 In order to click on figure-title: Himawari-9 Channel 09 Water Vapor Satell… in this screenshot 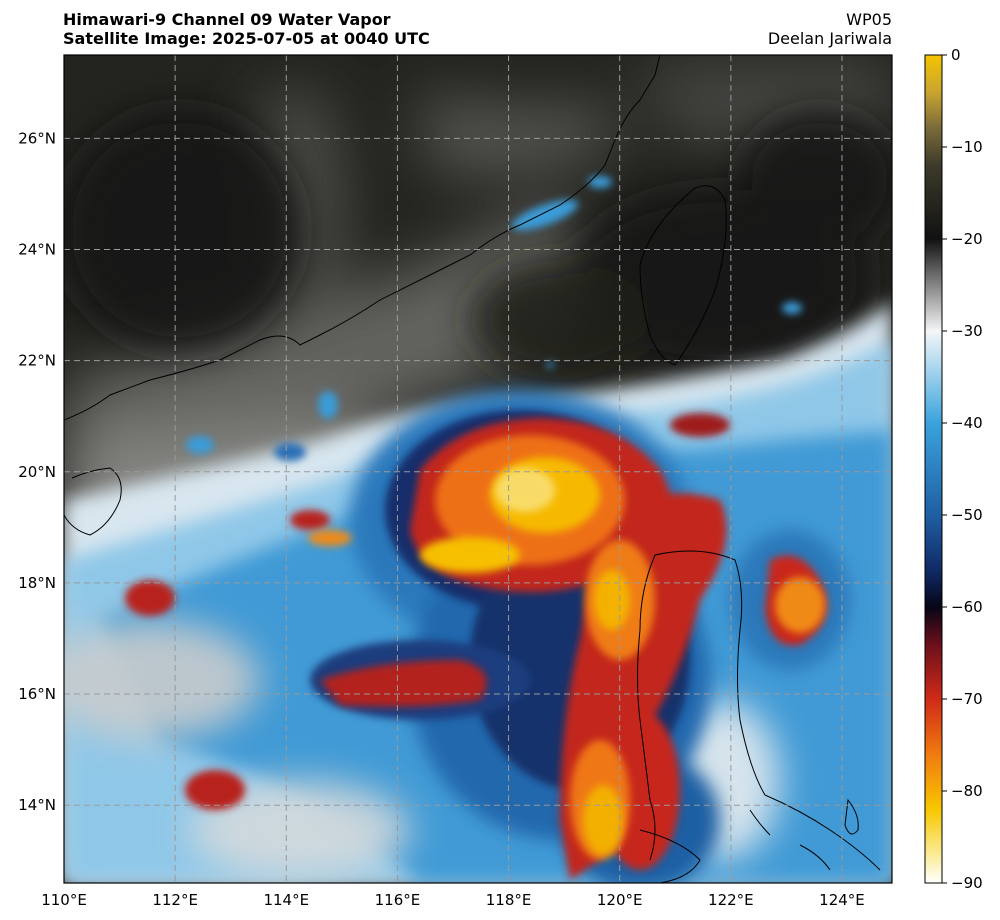, I will do `click(246, 29)`.